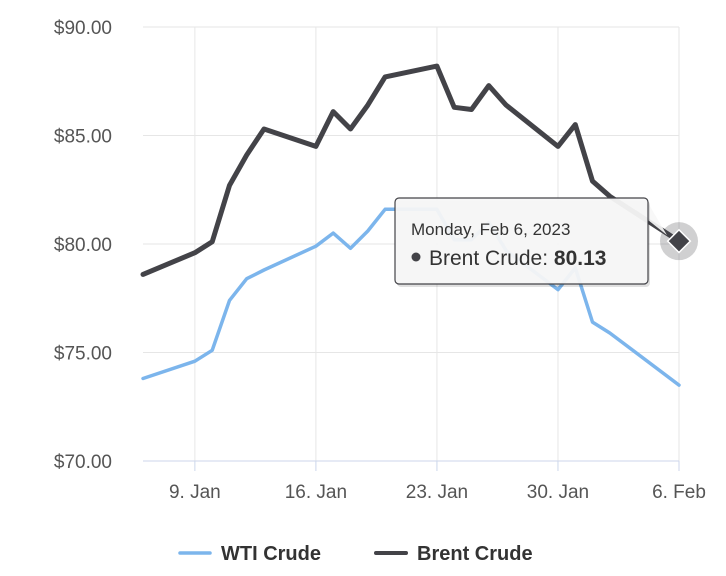 The image size is (726, 576). I want to click on legend-label: Brent Crude, so click(475, 554).